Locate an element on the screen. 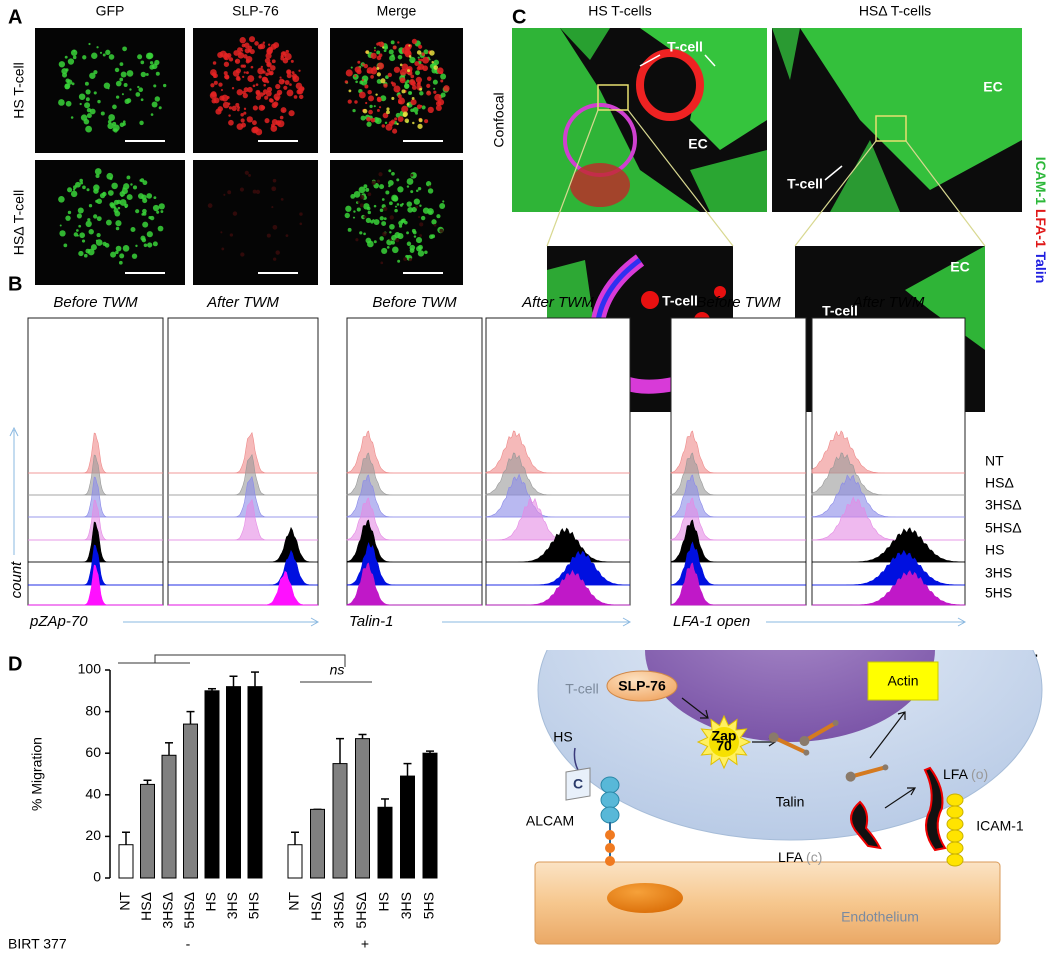 This screenshot has width=1050, height=966. zap70-core is located at coordinates (724, 742).